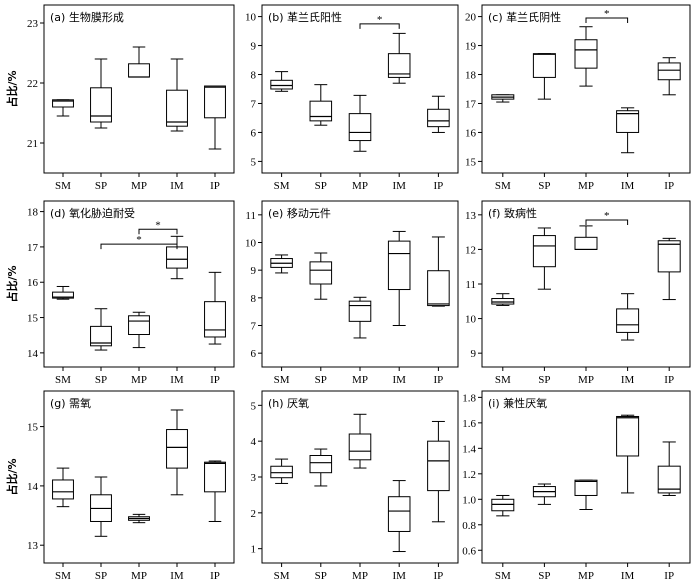  What do you see at coordinates (288, 403) in the screenshot?
I see `panel-title: (h) 厌氧` at bounding box center [288, 403].